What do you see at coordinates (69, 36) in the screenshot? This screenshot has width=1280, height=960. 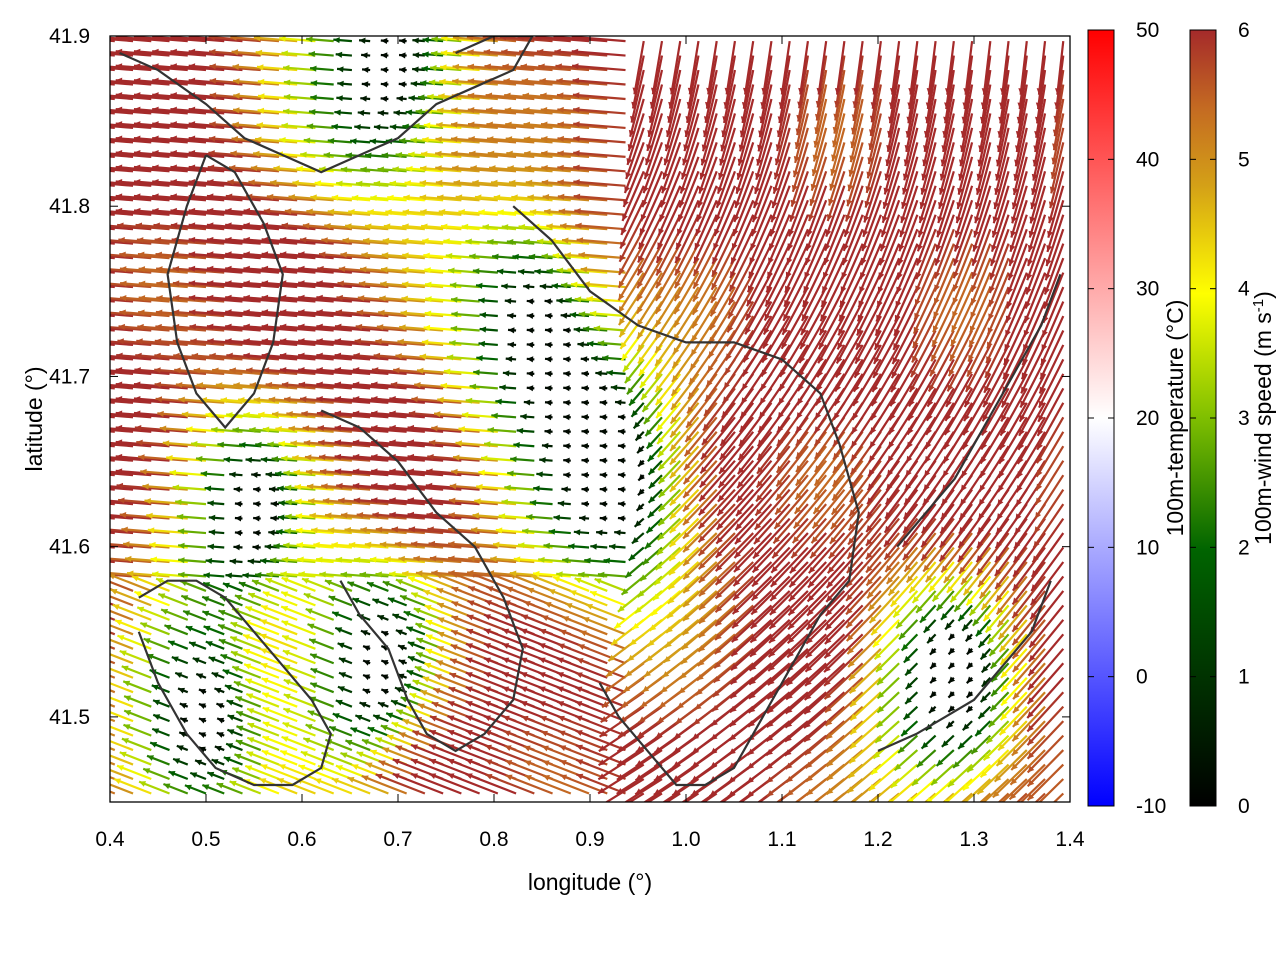 I see `y-tick-label: 41.9` at bounding box center [69, 36].